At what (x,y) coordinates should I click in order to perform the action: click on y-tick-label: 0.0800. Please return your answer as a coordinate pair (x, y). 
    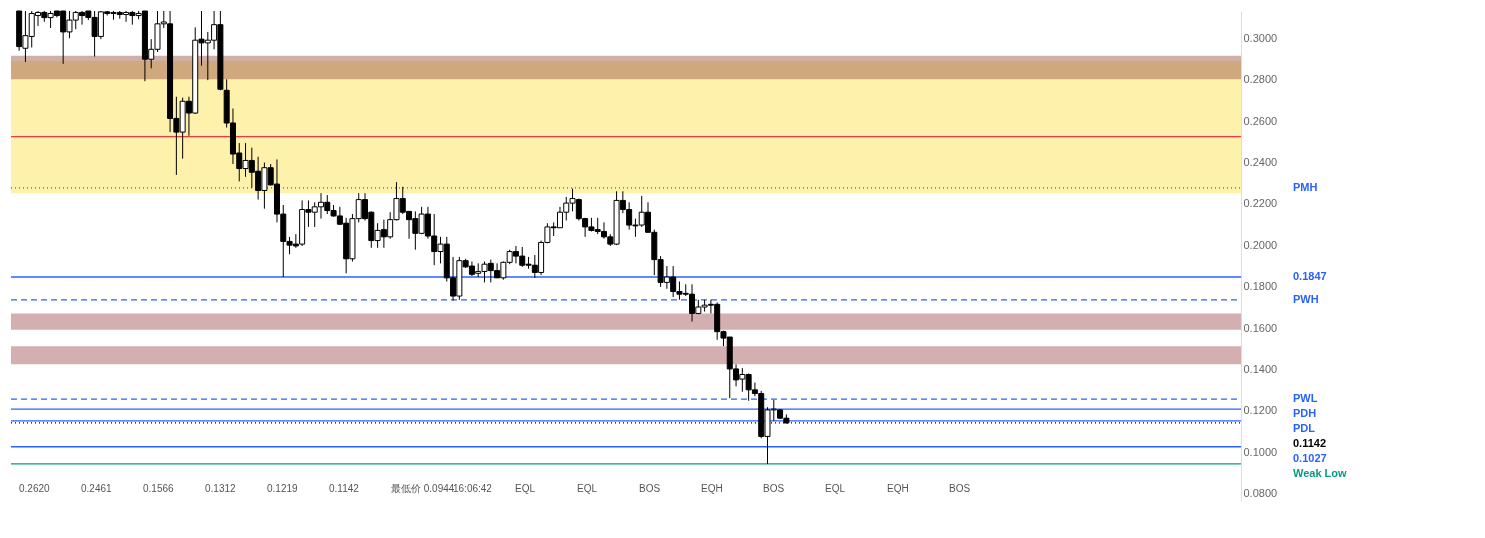
    Looking at the image, I should click on (1260, 493).